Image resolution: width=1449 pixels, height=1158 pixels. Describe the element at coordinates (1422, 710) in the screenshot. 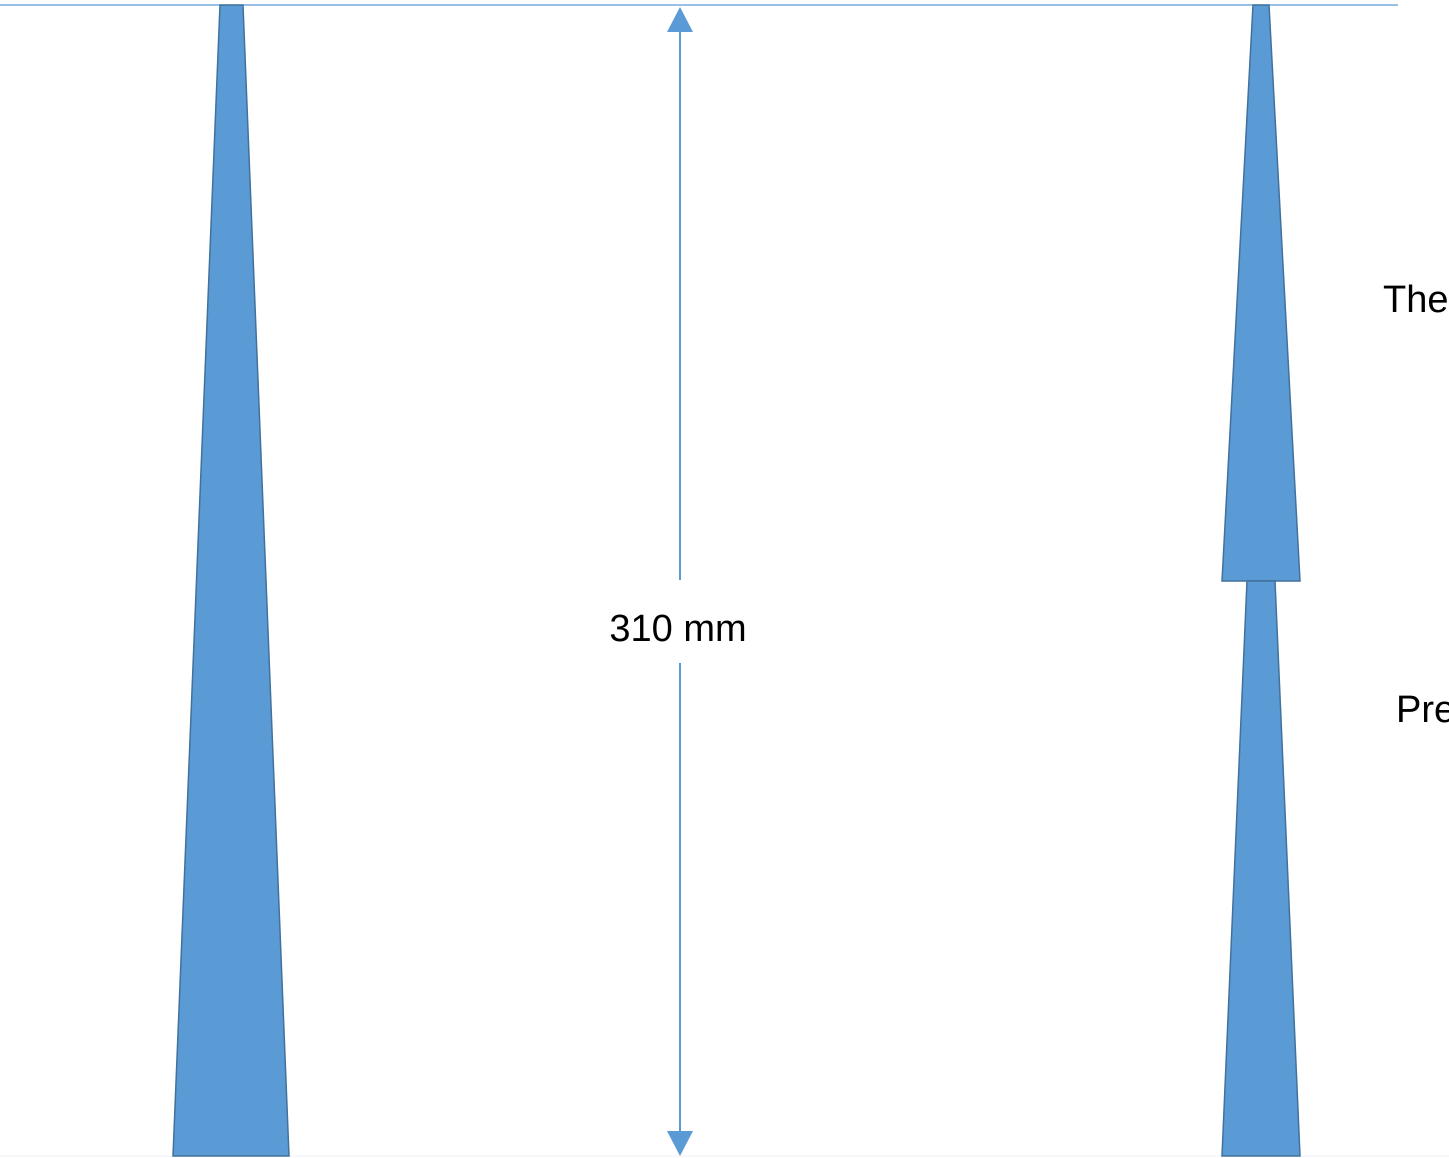

I see `lower-segment-label: Pre` at that location.